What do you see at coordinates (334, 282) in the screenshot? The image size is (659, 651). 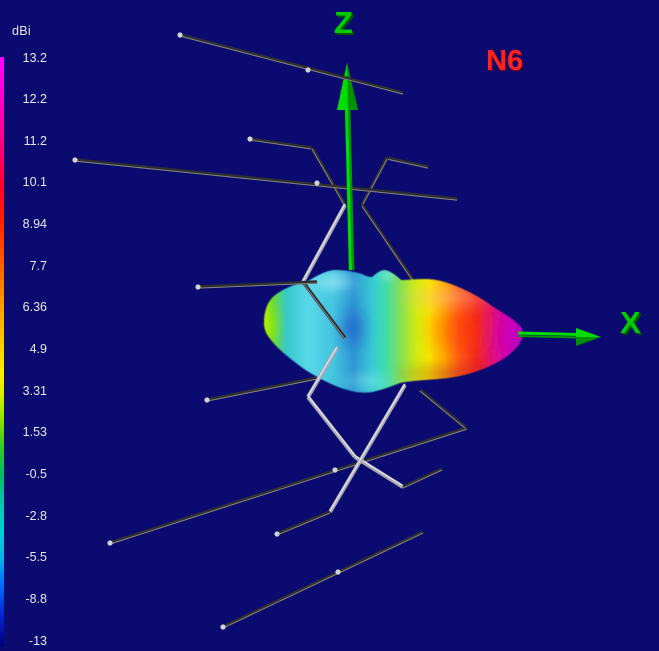 I see `lobe-highlight-top-bump` at bounding box center [334, 282].